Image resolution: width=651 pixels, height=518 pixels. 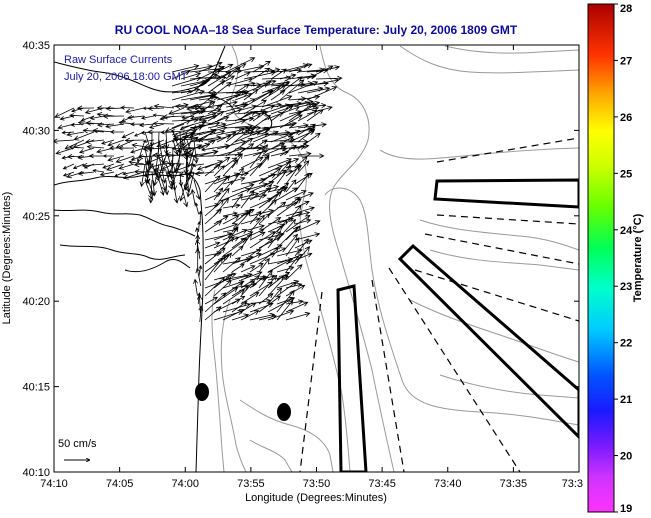 What do you see at coordinates (36, 302) in the screenshot?
I see `y-tick-label: 40:20` at bounding box center [36, 302].